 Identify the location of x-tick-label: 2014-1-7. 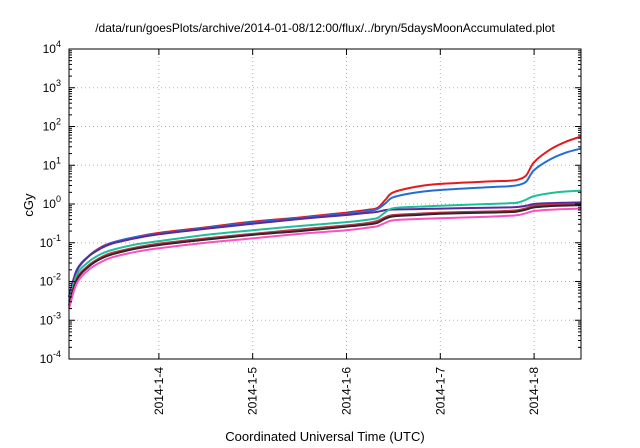
(440, 391).